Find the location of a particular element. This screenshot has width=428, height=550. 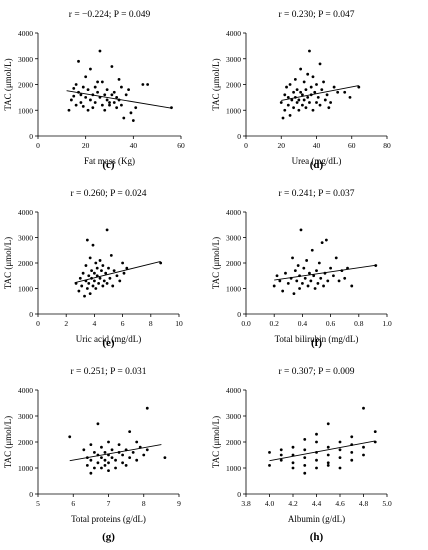

panel-6-y-tick-label: 0 is located at coordinates (239, 494).